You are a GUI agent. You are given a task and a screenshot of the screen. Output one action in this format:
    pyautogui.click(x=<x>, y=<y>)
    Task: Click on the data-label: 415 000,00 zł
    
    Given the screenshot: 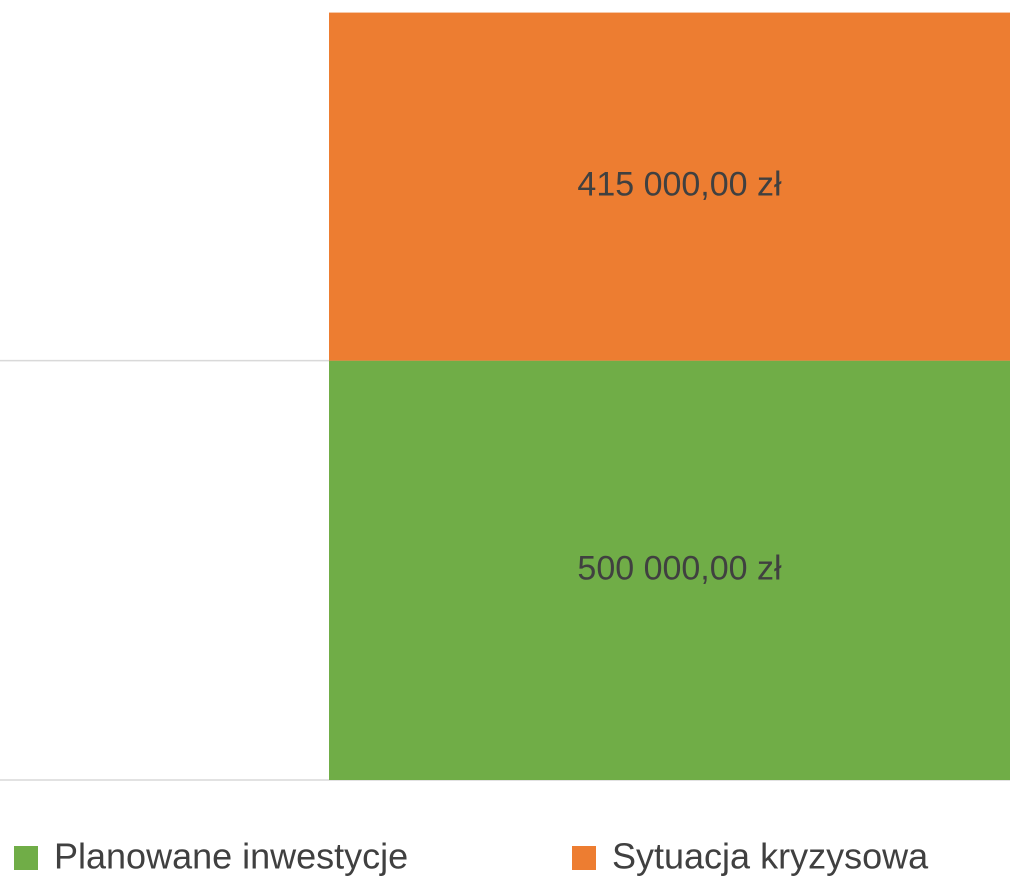 What is the action you would take?
    pyautogui.click(x=679, y=185)
    